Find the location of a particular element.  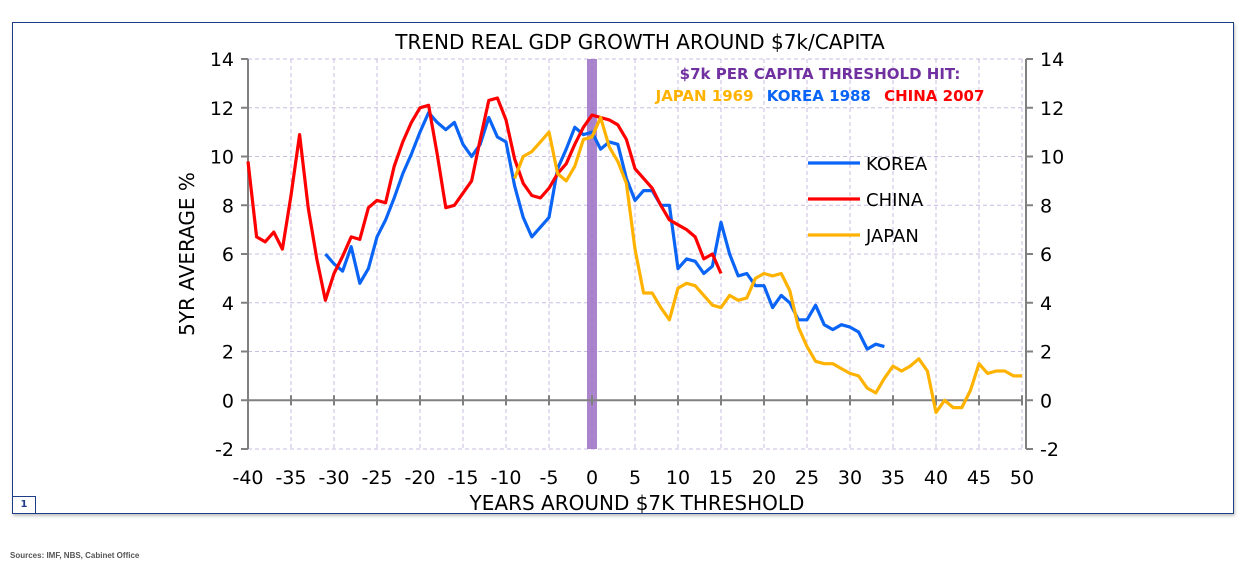

annotation-korea: KOREA 1988 is located at coordinates (819, 96).